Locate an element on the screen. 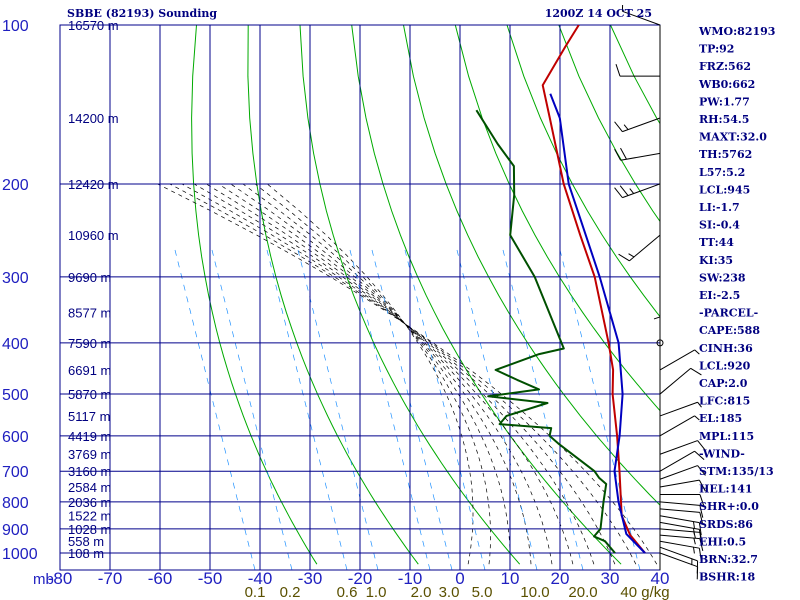 The image size is (800, 600). index-value: SRDS:86 is located at coordinates (726, 524).